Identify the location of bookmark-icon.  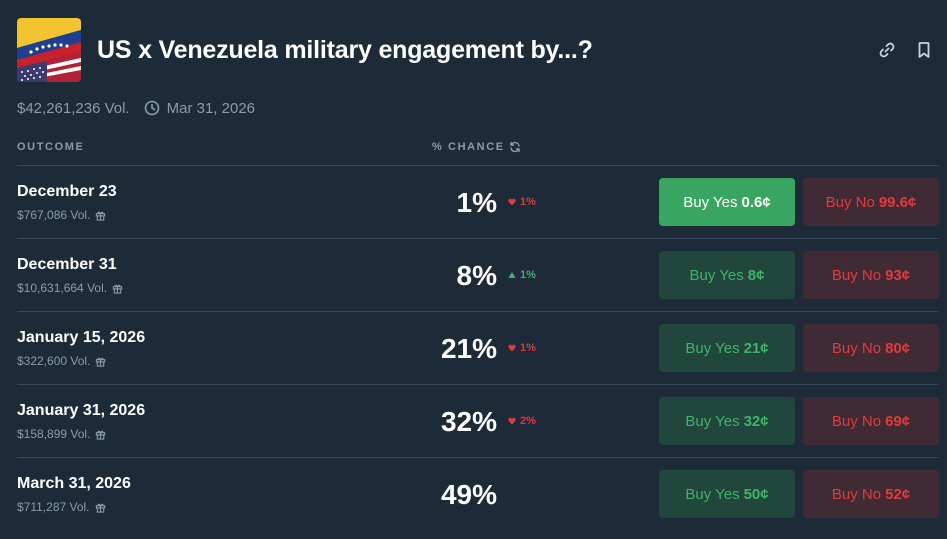
(924, 50).